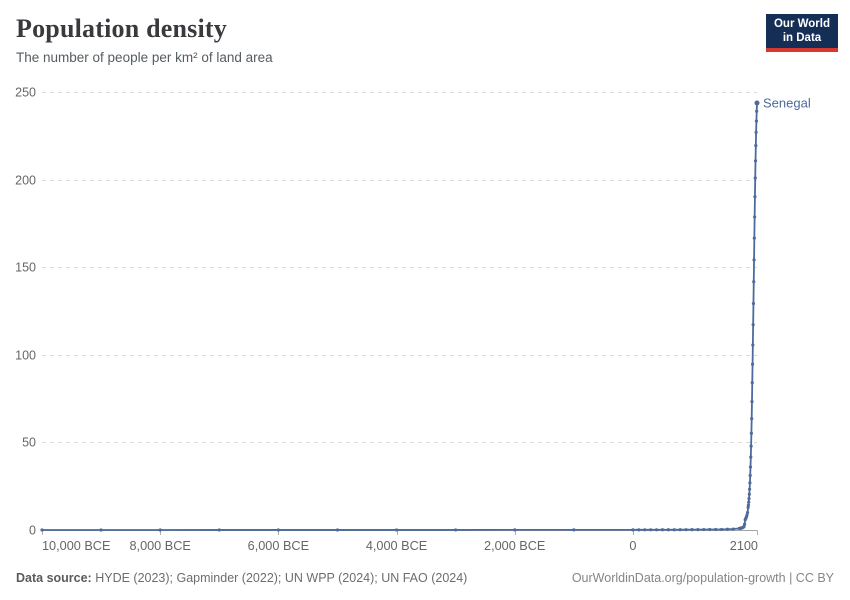  Describe the element at coordinates (25, 93) in the screenshot. I see `y-axis-tick-label: 250` at that location.